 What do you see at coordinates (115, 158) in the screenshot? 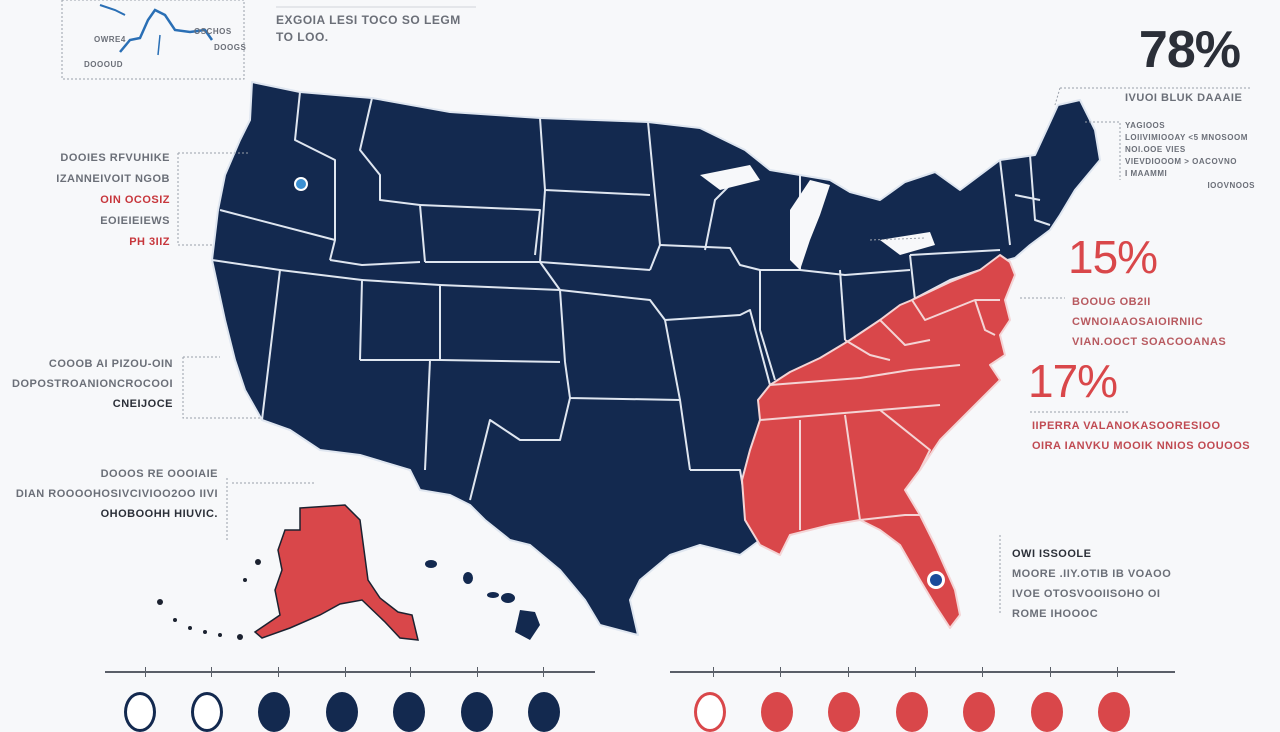
I see `callout-line: DOOIES RFVUHIKE` at bounding box center [115, 158].